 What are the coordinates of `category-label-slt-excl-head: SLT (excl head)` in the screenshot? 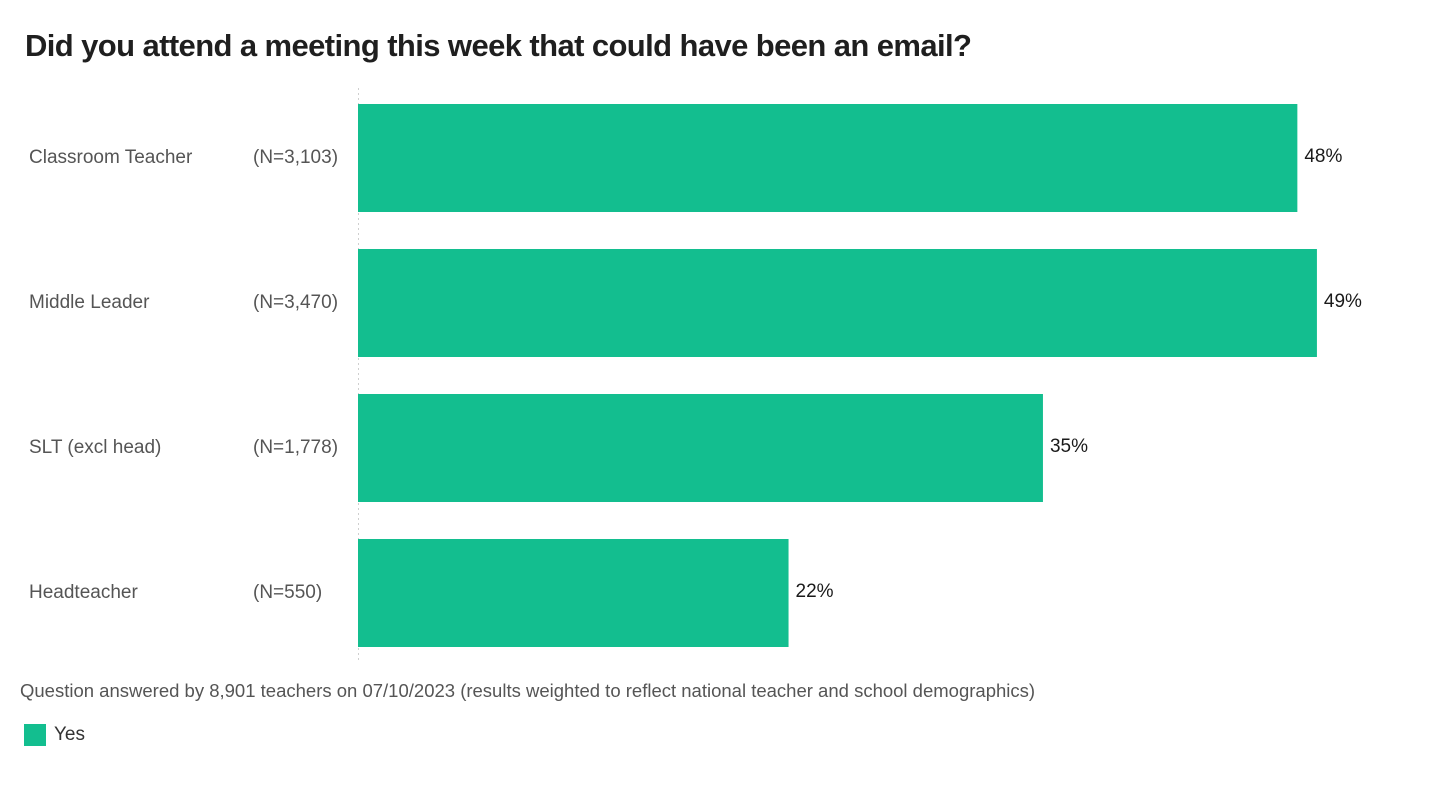 It's located at (95, 447).